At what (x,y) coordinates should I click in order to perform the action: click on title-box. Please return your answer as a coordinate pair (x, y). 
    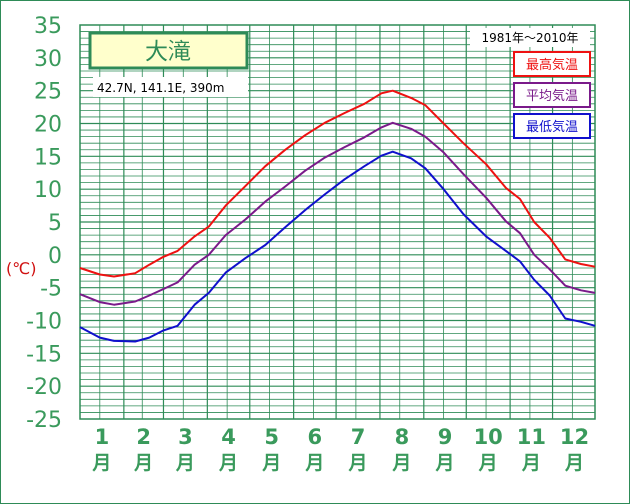
    Looking at the image, I should click on (168, 50).